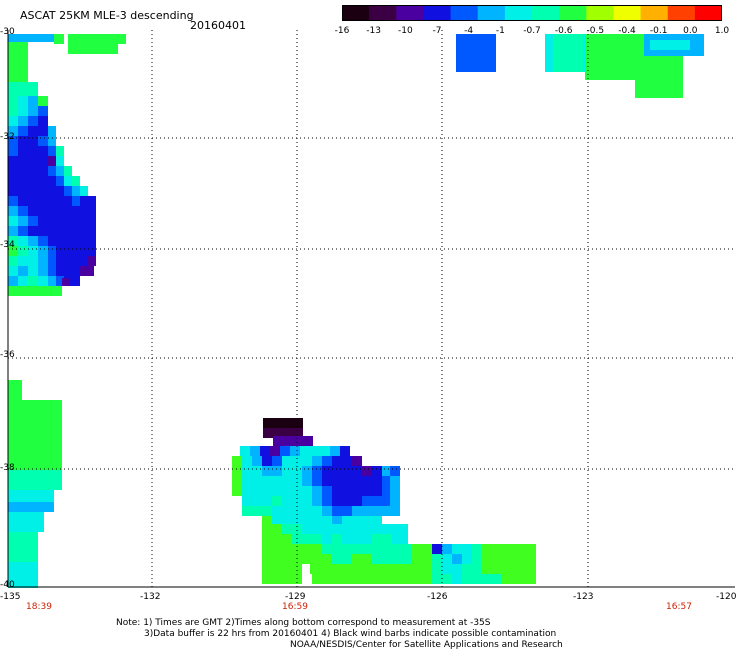 This screenshot has height=650, width=740. I want to click on lat-label: -30, so click(7, 32).